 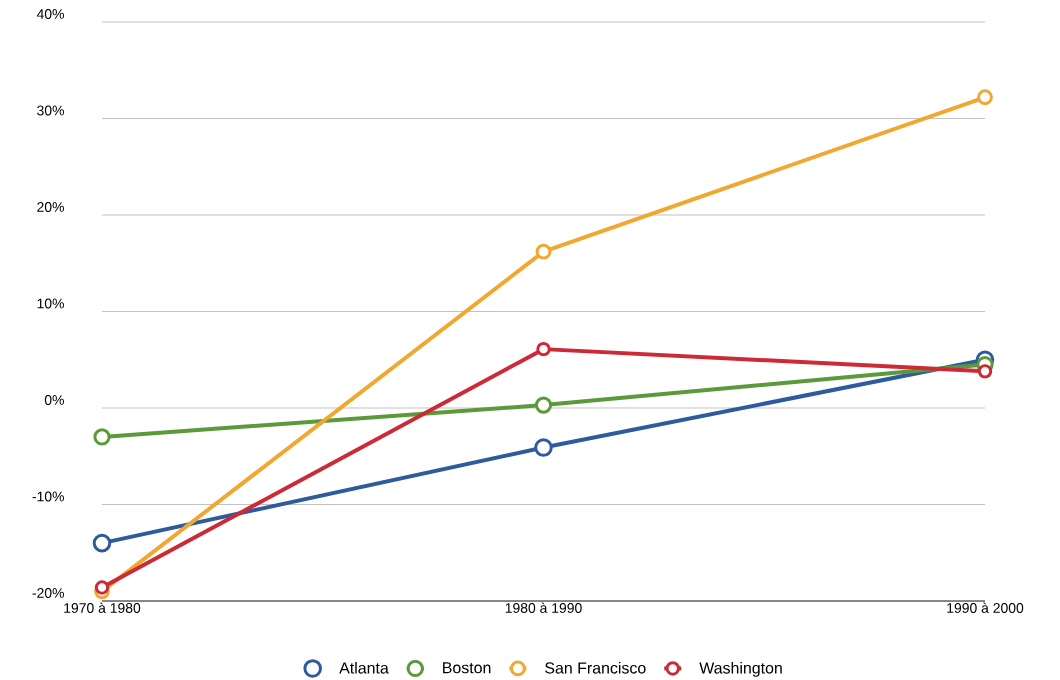 What do you see at coordinates (595, 667) in the screenshot?
I see `legend-label: San Francisco` at bounding box center [595, 667].